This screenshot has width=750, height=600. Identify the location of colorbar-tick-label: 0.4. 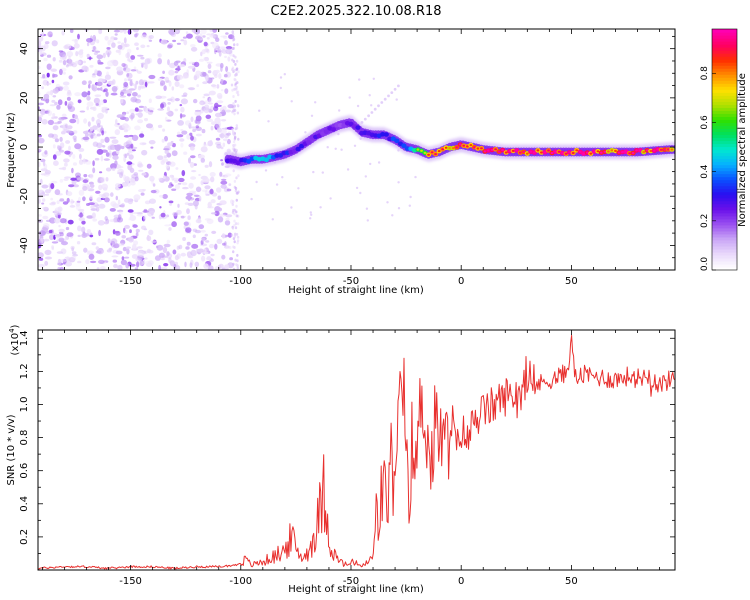
(705, 171).